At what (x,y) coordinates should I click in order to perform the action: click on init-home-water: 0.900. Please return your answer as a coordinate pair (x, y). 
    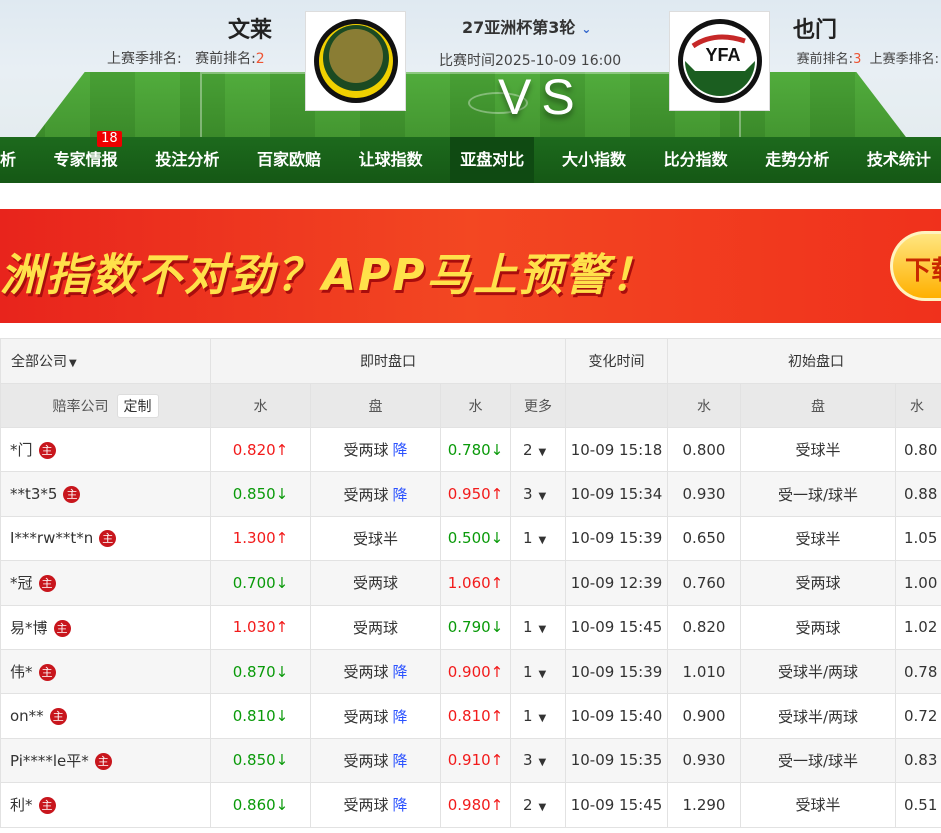
    Looking at the image, I should click on (704, 716).